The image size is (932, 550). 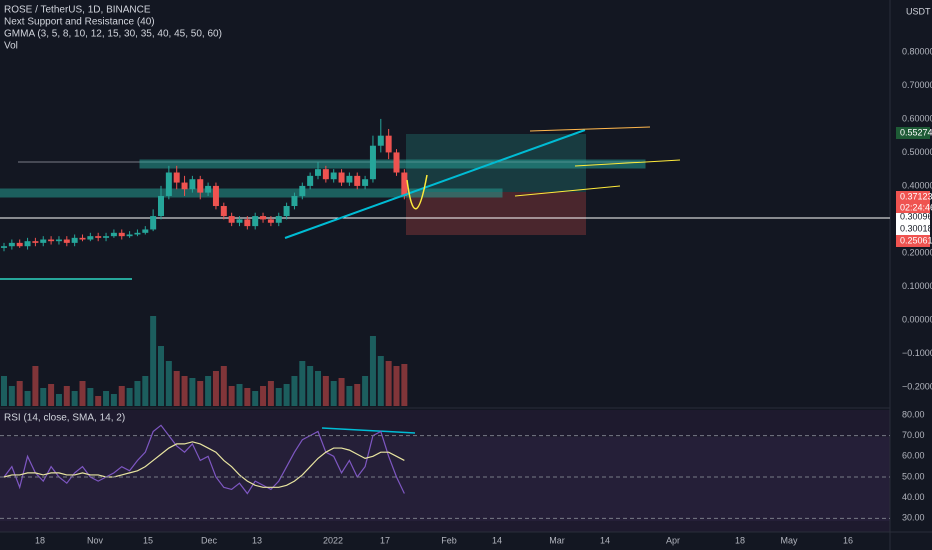 I want to click on rsi, so click(x=204, y=459).